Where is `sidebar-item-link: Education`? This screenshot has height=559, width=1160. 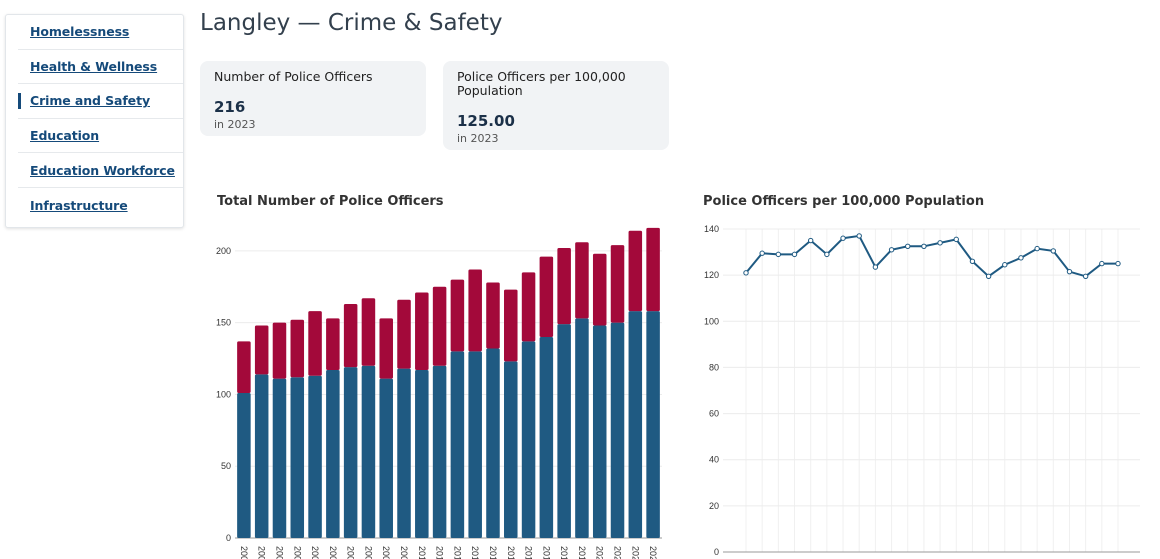 sidebar-item-link: Education is located at coordinates (65, 136).